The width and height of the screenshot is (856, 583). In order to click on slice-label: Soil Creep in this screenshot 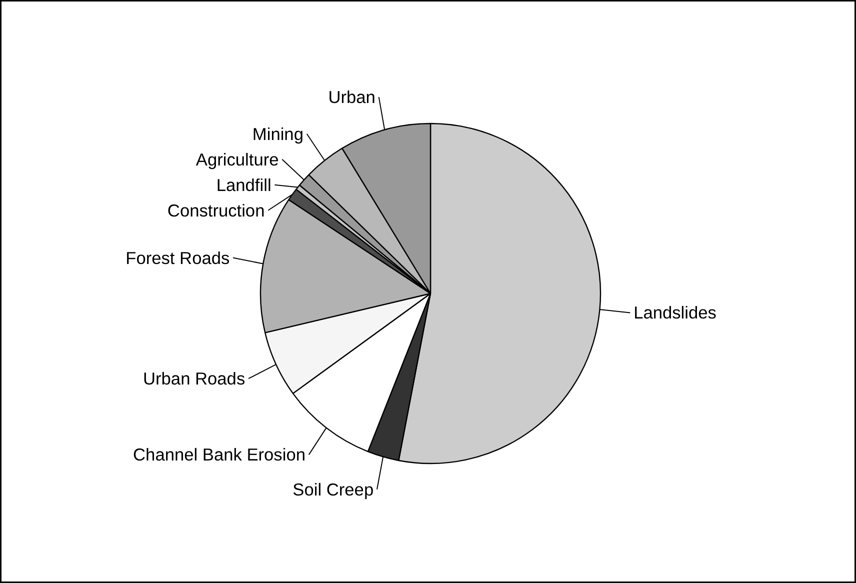, I will do `click(333, 489)`.